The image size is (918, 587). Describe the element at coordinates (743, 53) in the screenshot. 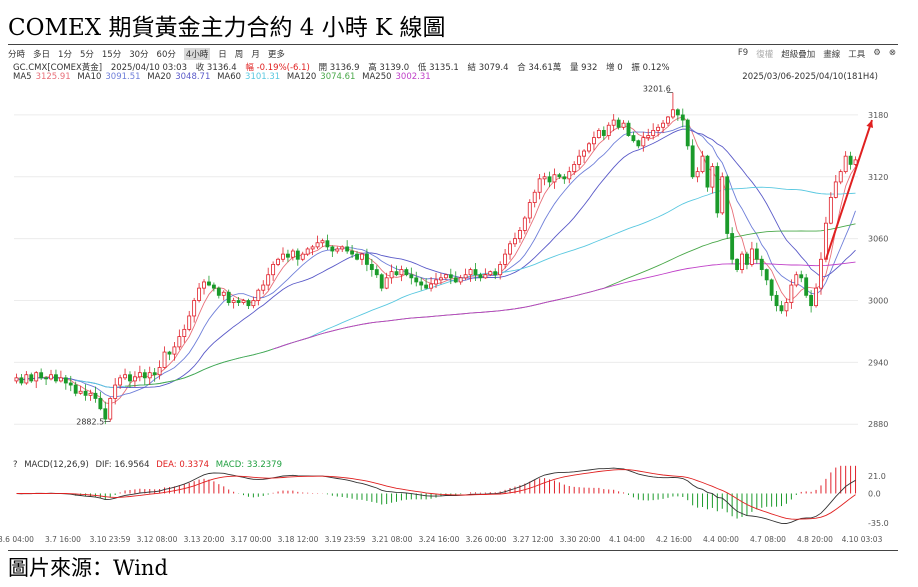

I see `f9-button: F9` at that location.